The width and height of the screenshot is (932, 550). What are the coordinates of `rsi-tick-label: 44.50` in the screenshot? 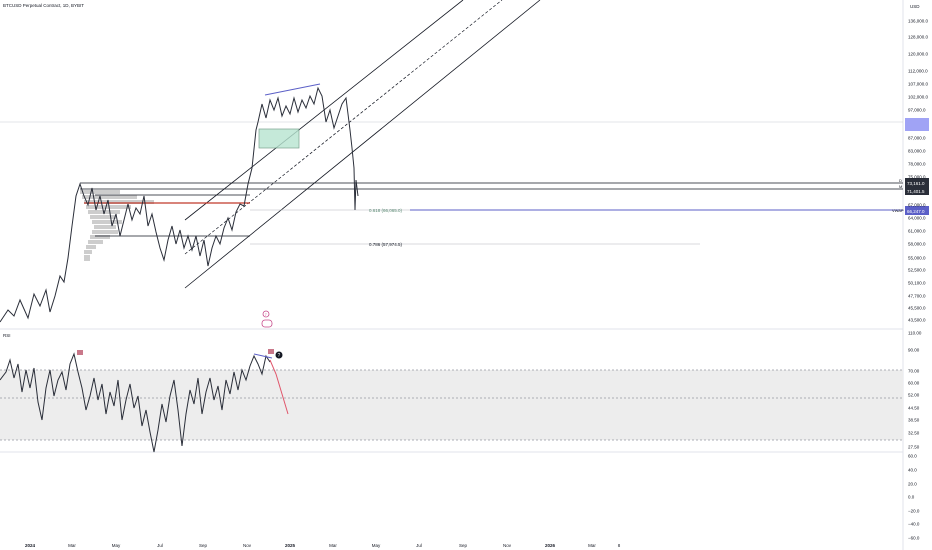 It's located at (914, 408).